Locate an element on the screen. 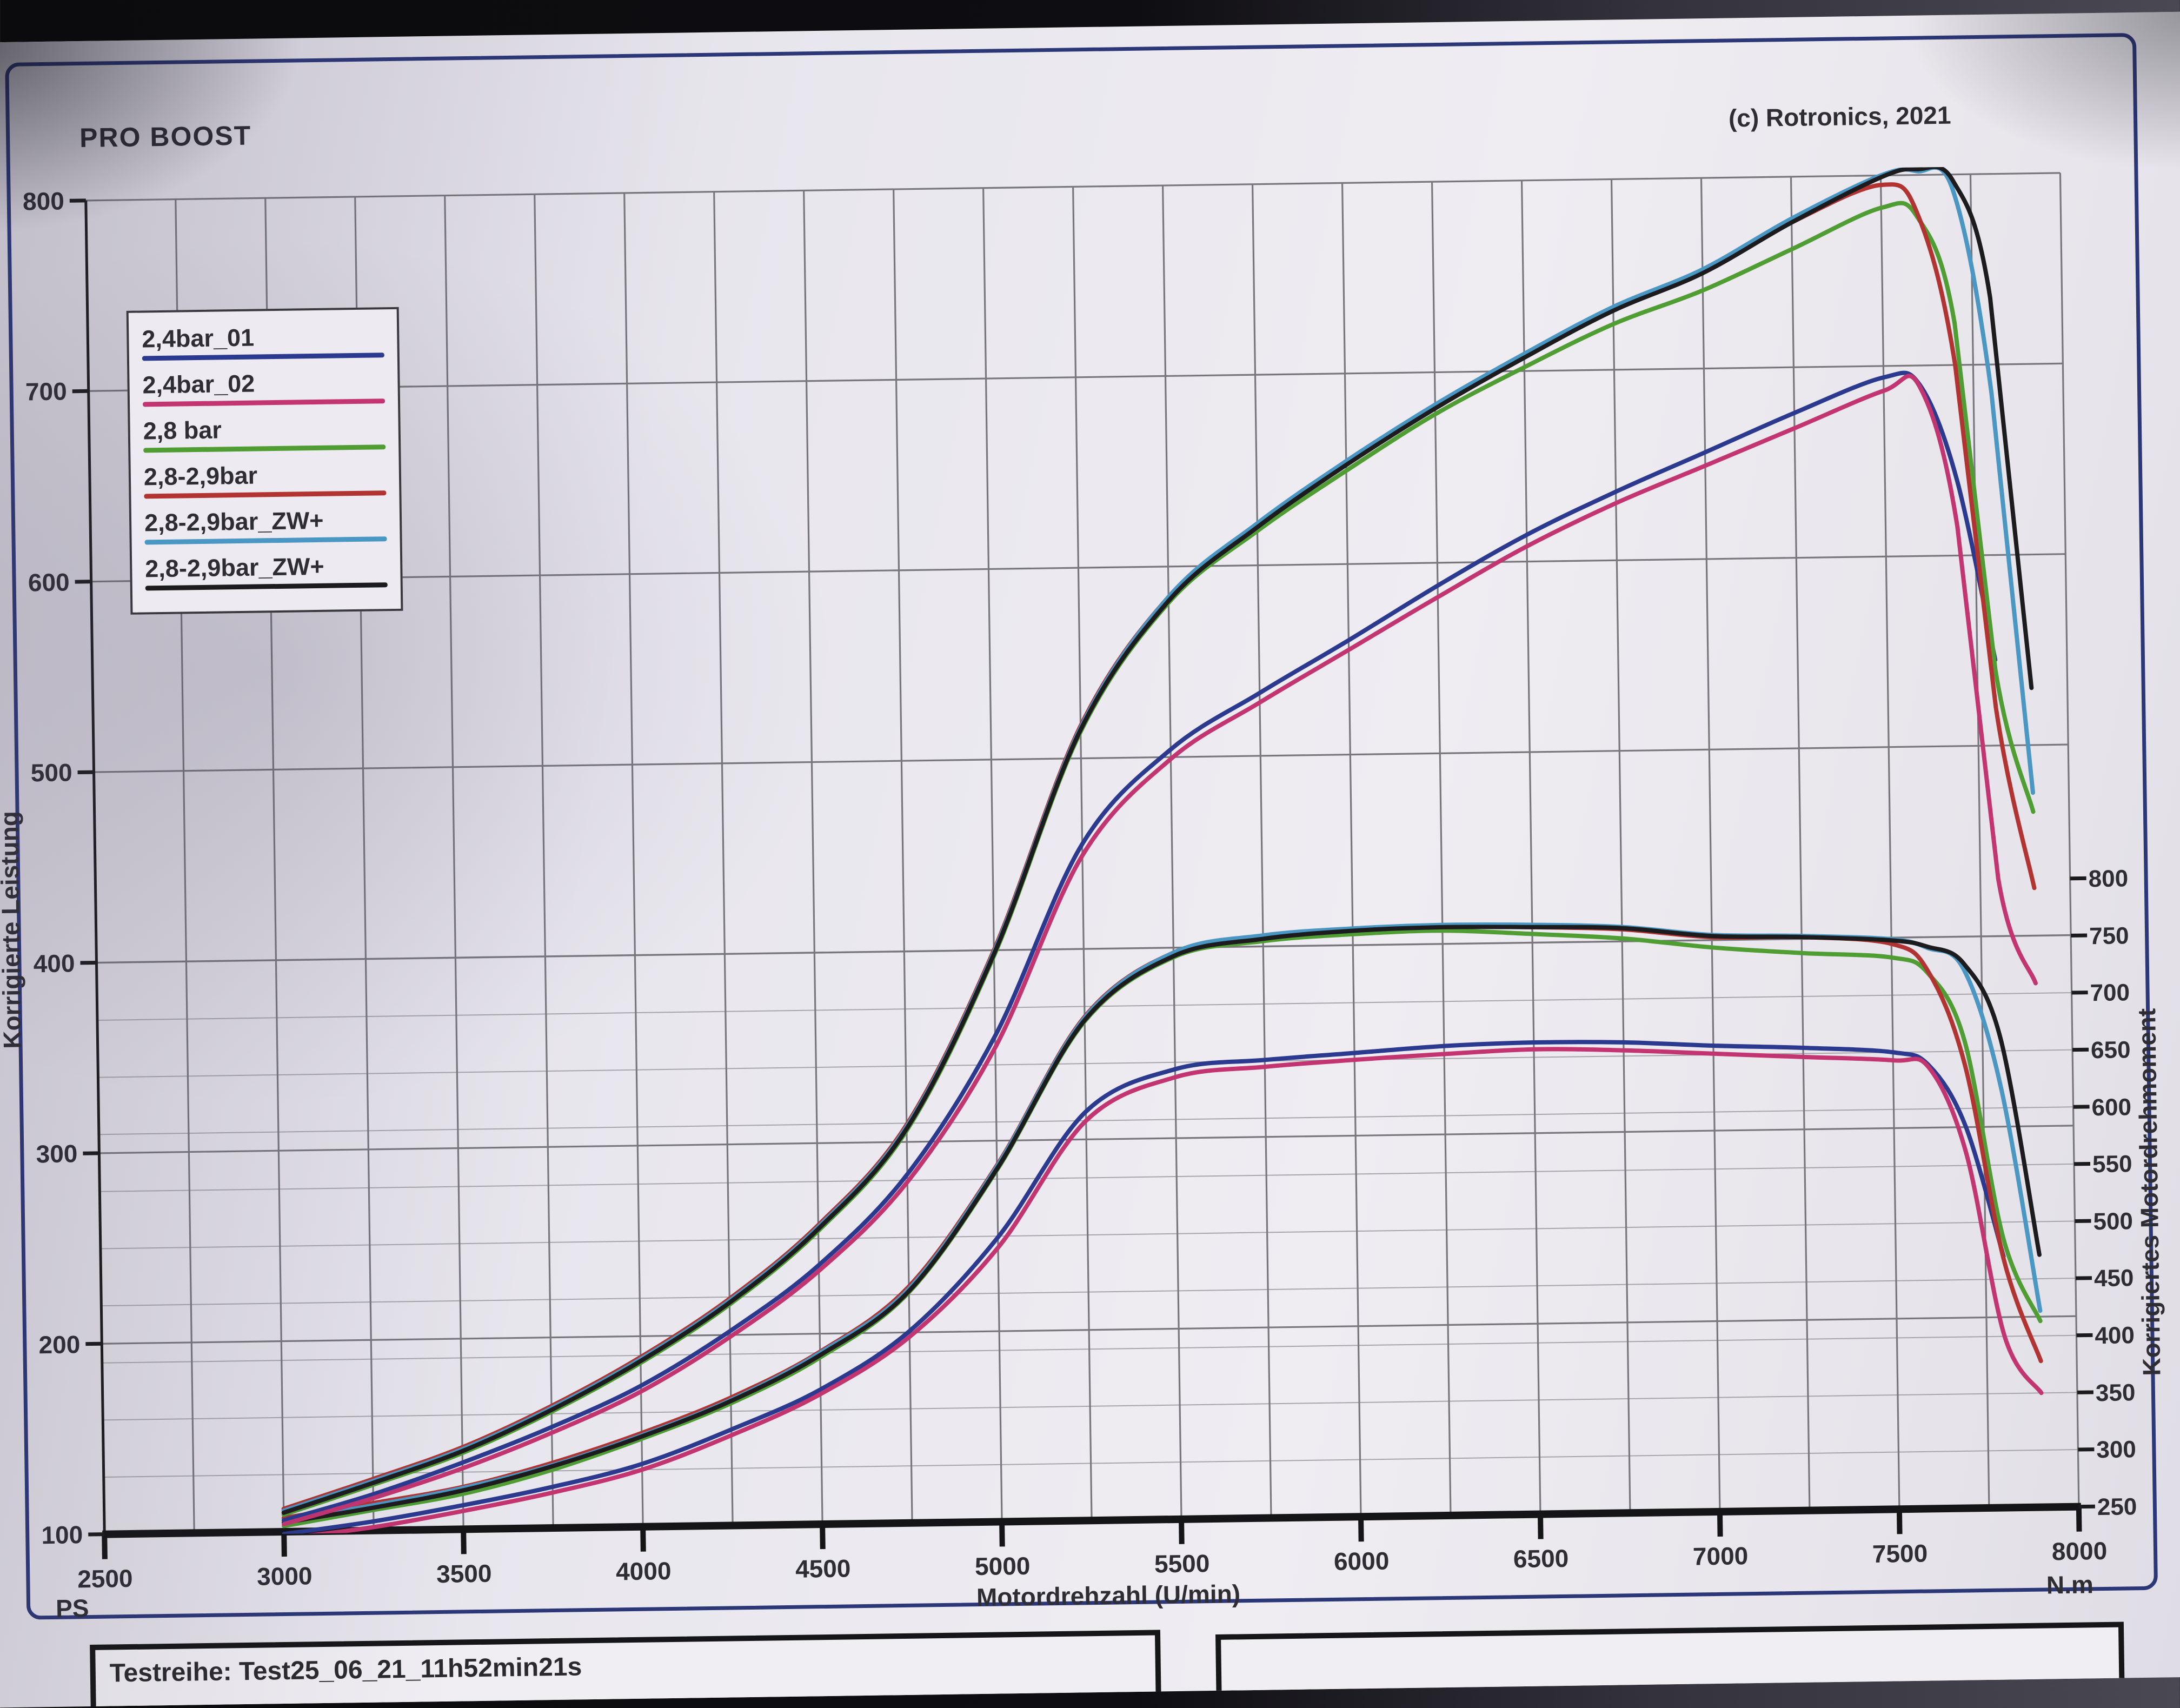  right-tick-label-300: 300 is located at coordinates (2131, 1450).